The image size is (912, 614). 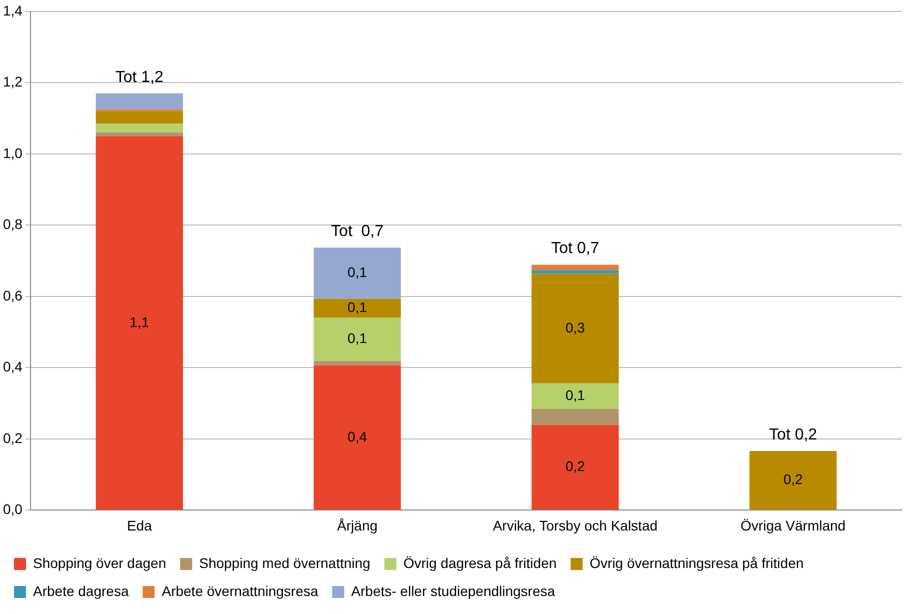 I want to click on legend-label: Arbete övernattningsresa, so click(x=240, y=590).